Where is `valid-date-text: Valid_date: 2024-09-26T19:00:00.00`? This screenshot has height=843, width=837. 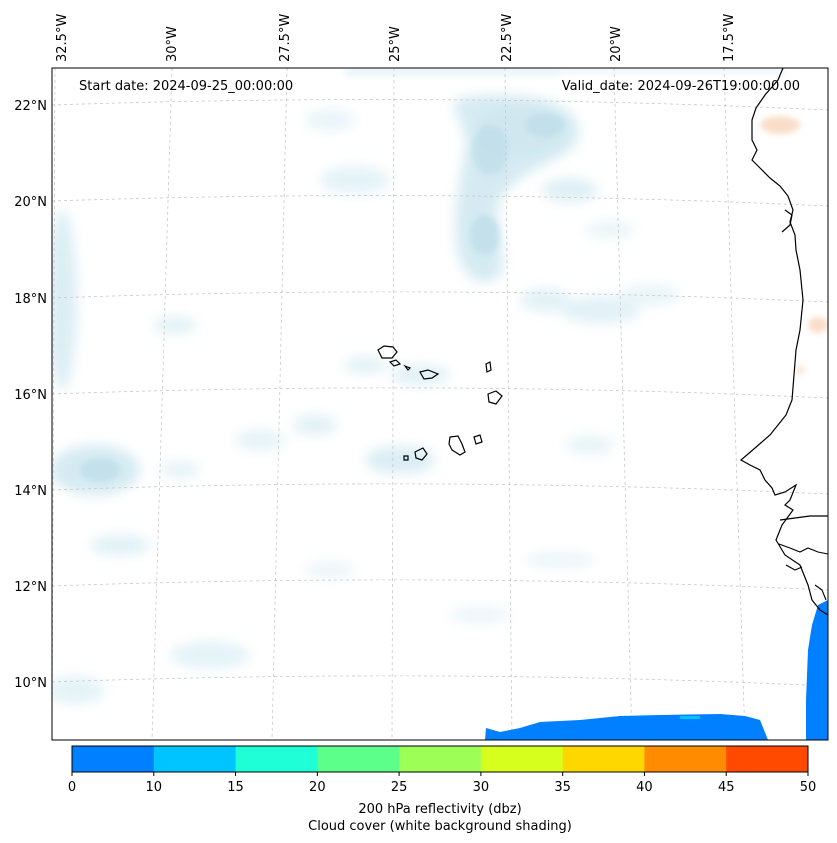 valid-date-text: Valid_date: 2024-09-26T19:00:00.00 is located at coordinates (681, 86).